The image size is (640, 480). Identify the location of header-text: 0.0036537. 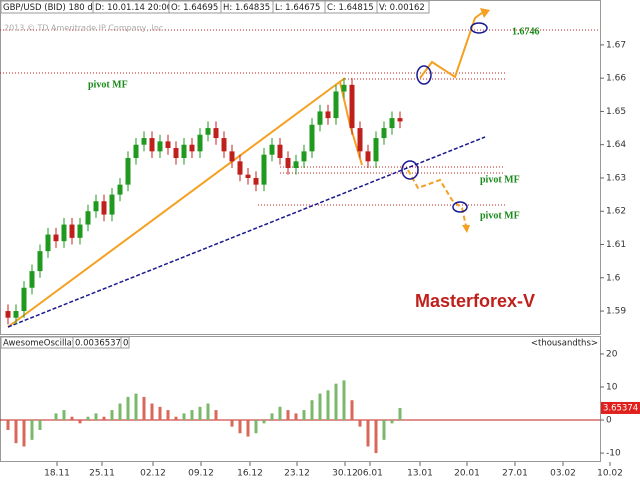
(98, 344).